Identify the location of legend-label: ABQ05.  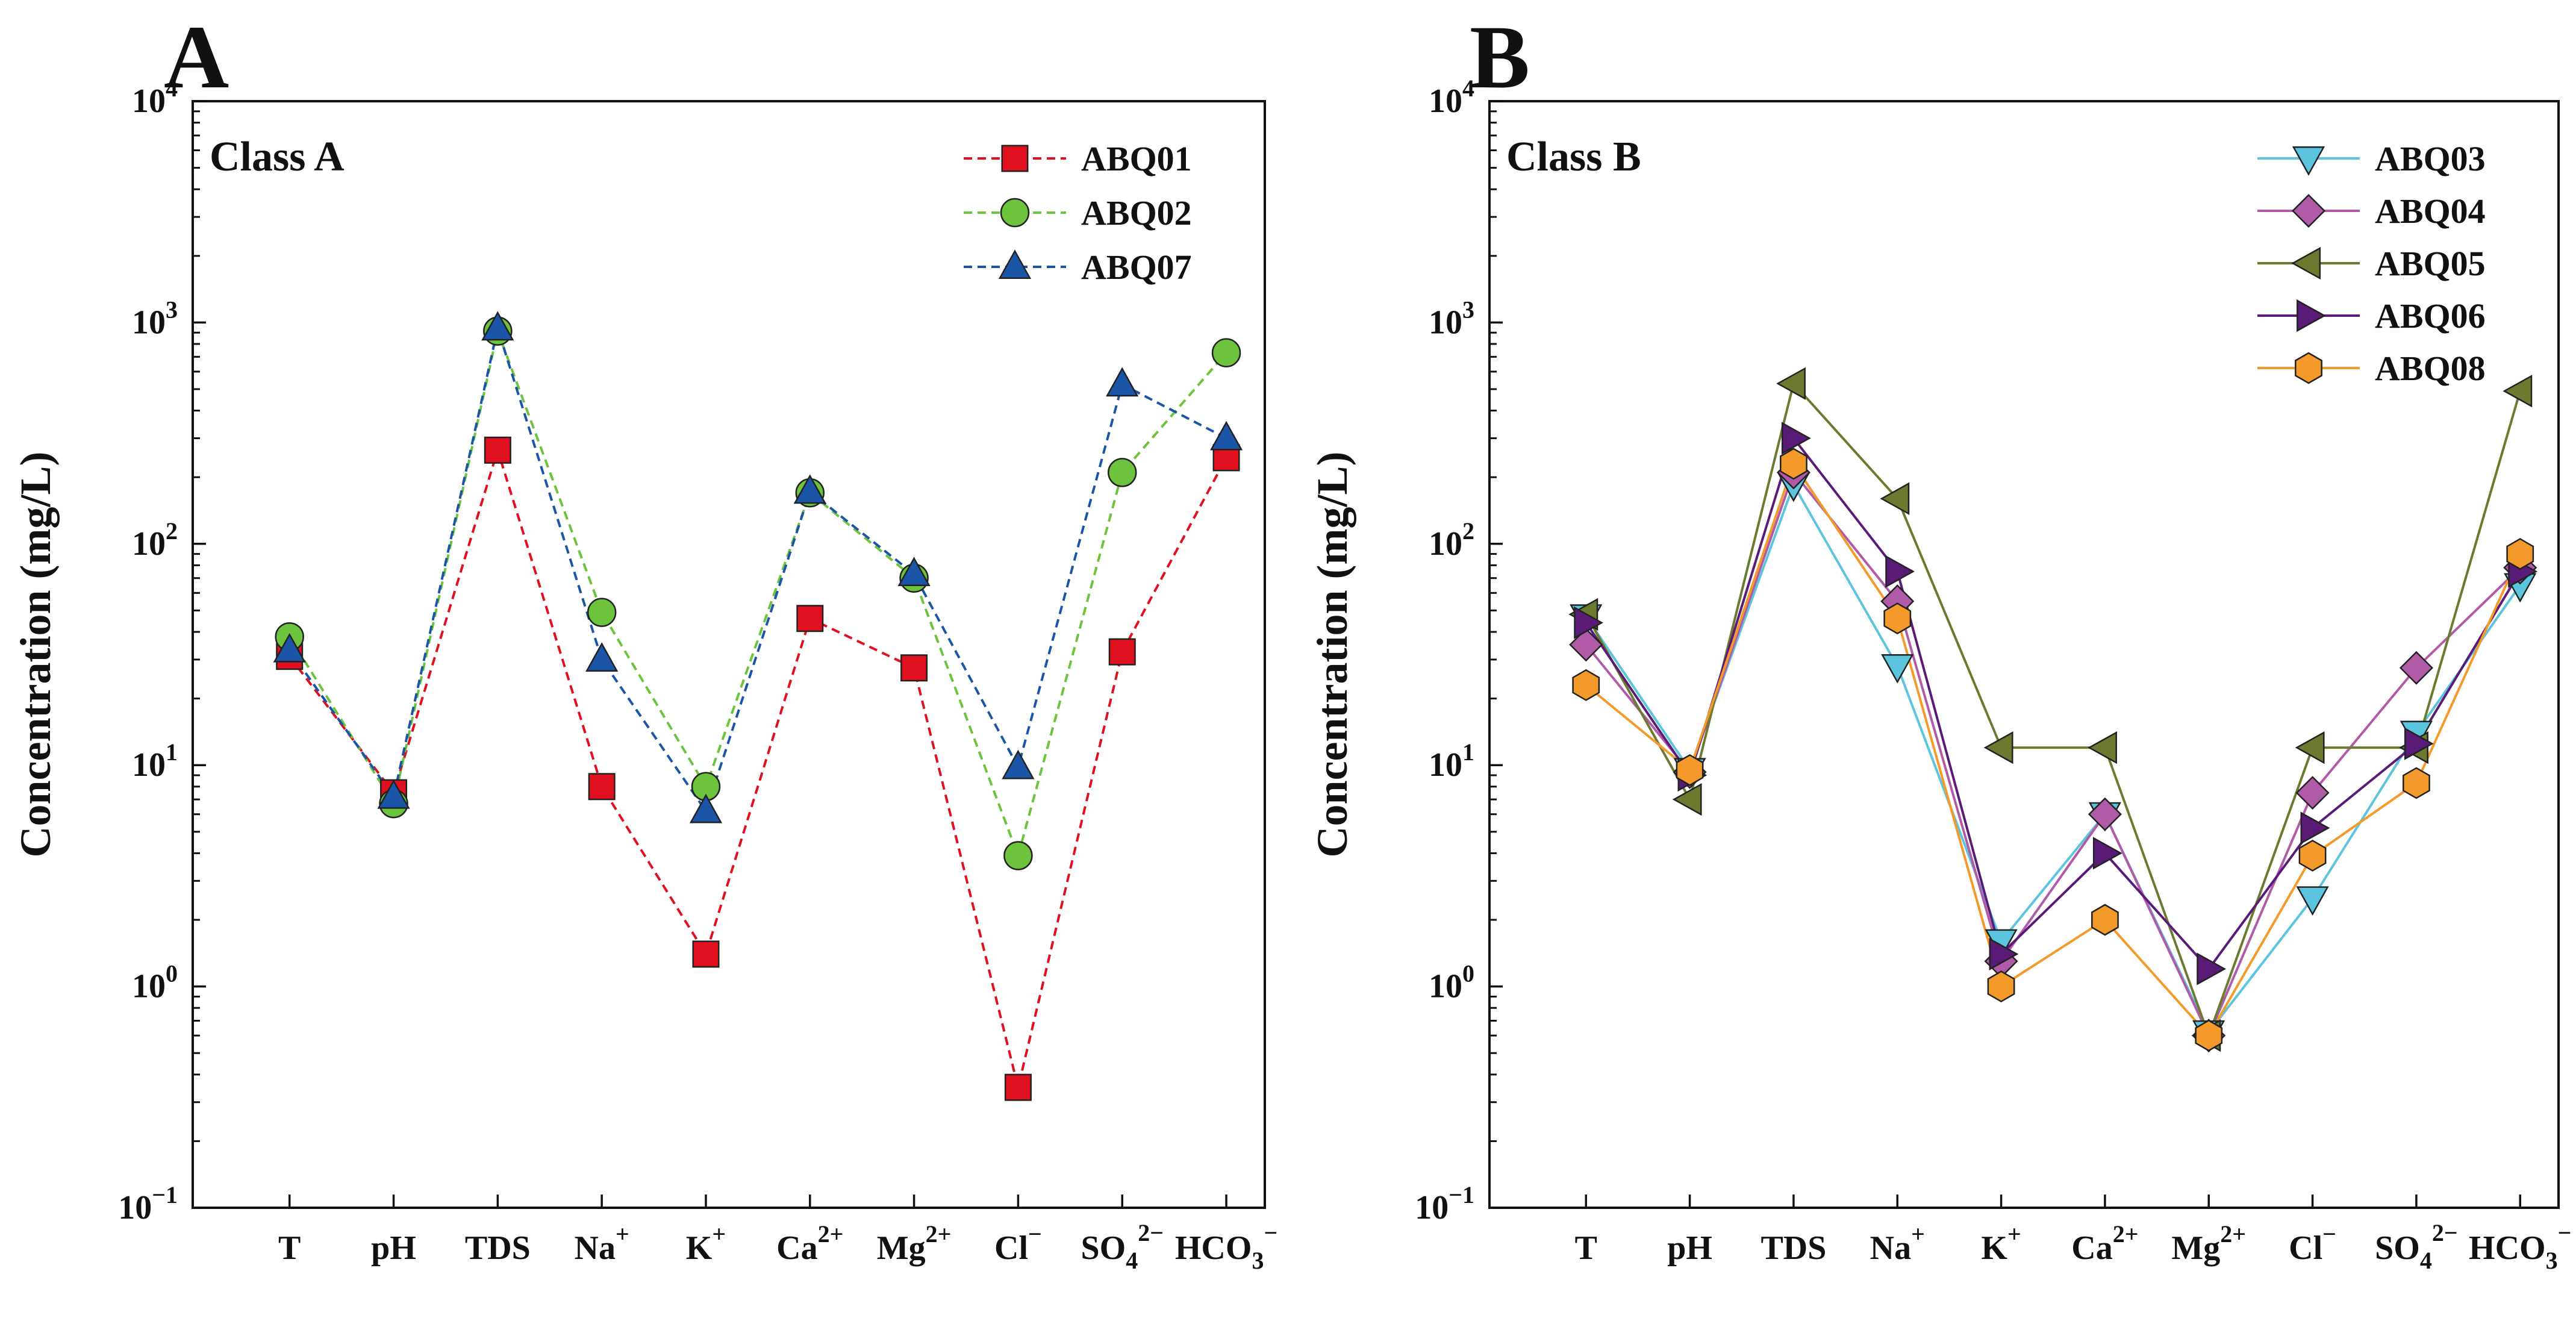
(2430, 263).